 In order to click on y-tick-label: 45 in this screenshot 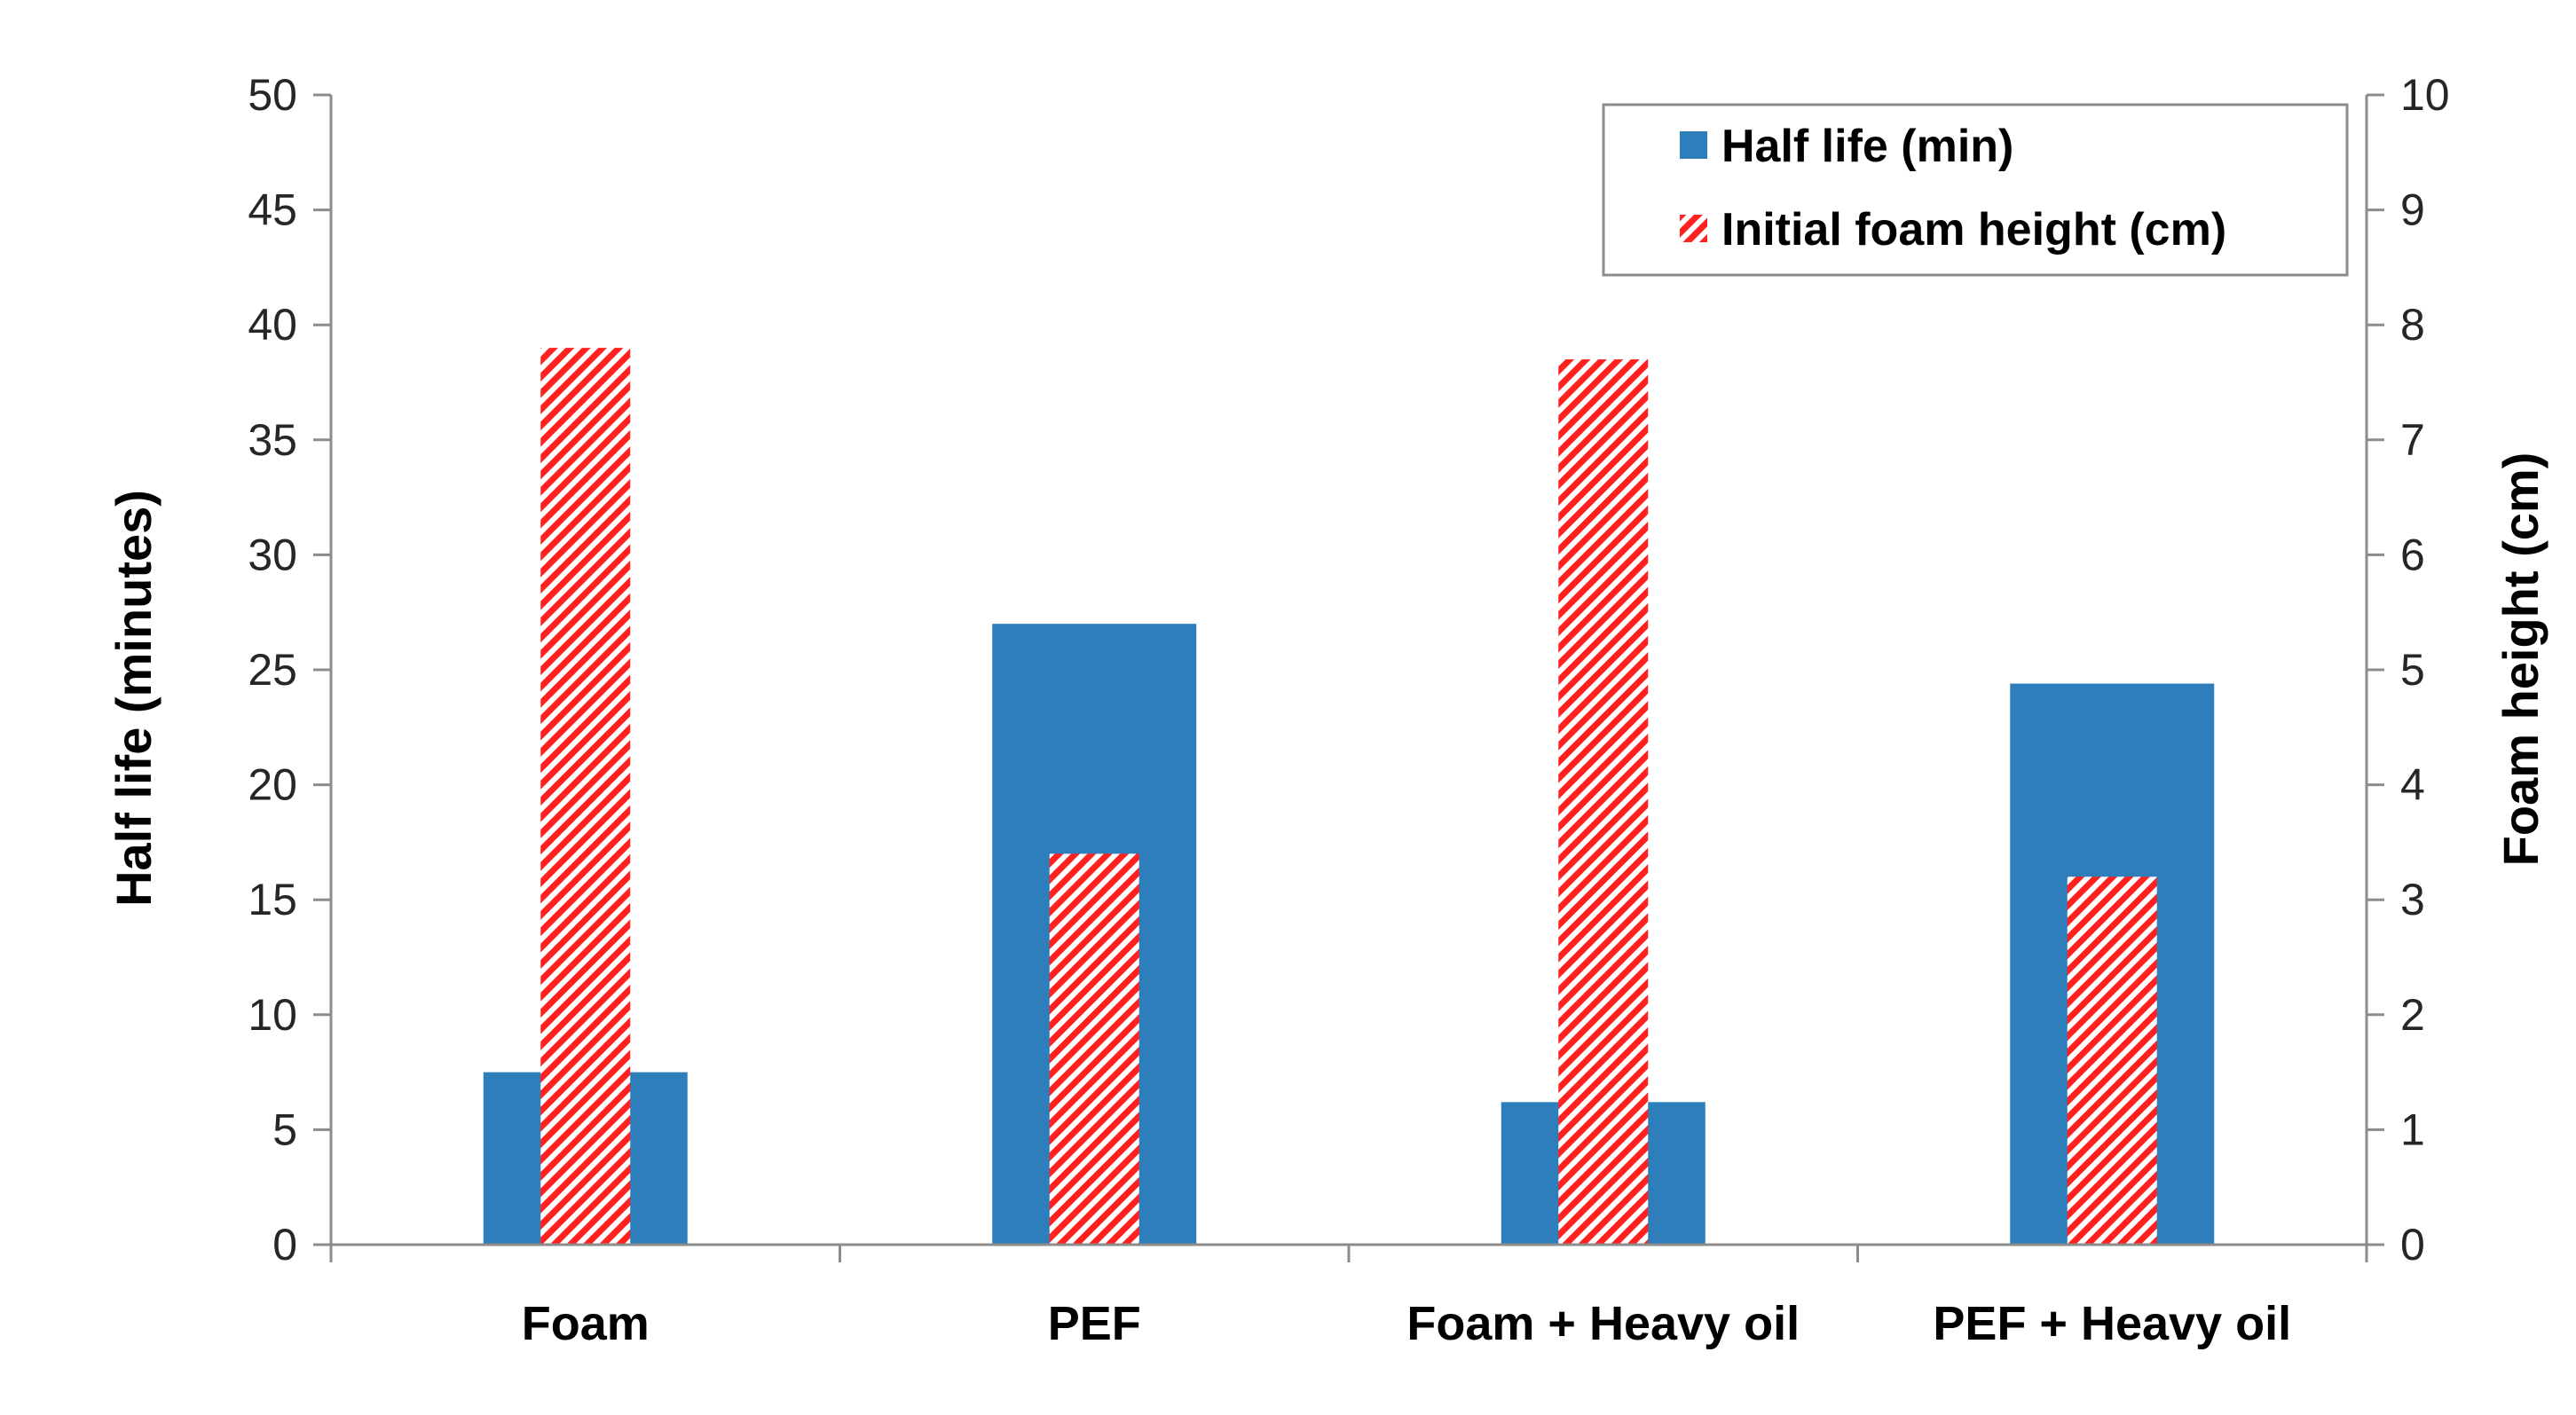, I will do `click(273, 210)`.